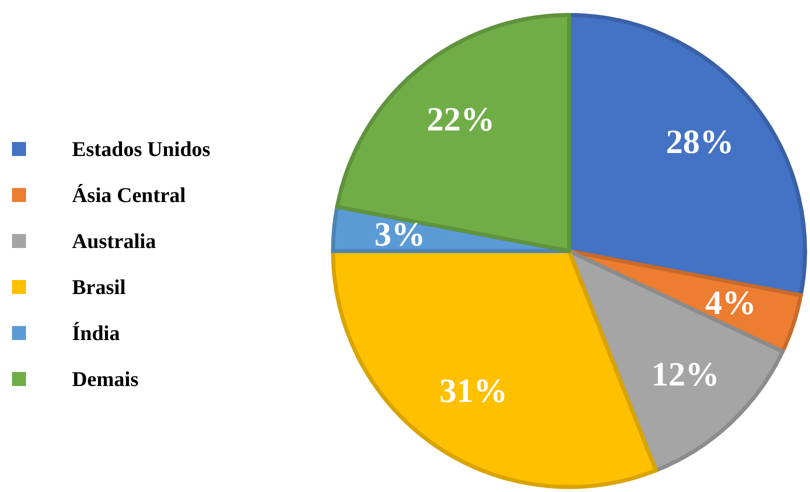 This screenshot has height=492, width=810. I want to click on legend-label: Demais, so click(105, 379).